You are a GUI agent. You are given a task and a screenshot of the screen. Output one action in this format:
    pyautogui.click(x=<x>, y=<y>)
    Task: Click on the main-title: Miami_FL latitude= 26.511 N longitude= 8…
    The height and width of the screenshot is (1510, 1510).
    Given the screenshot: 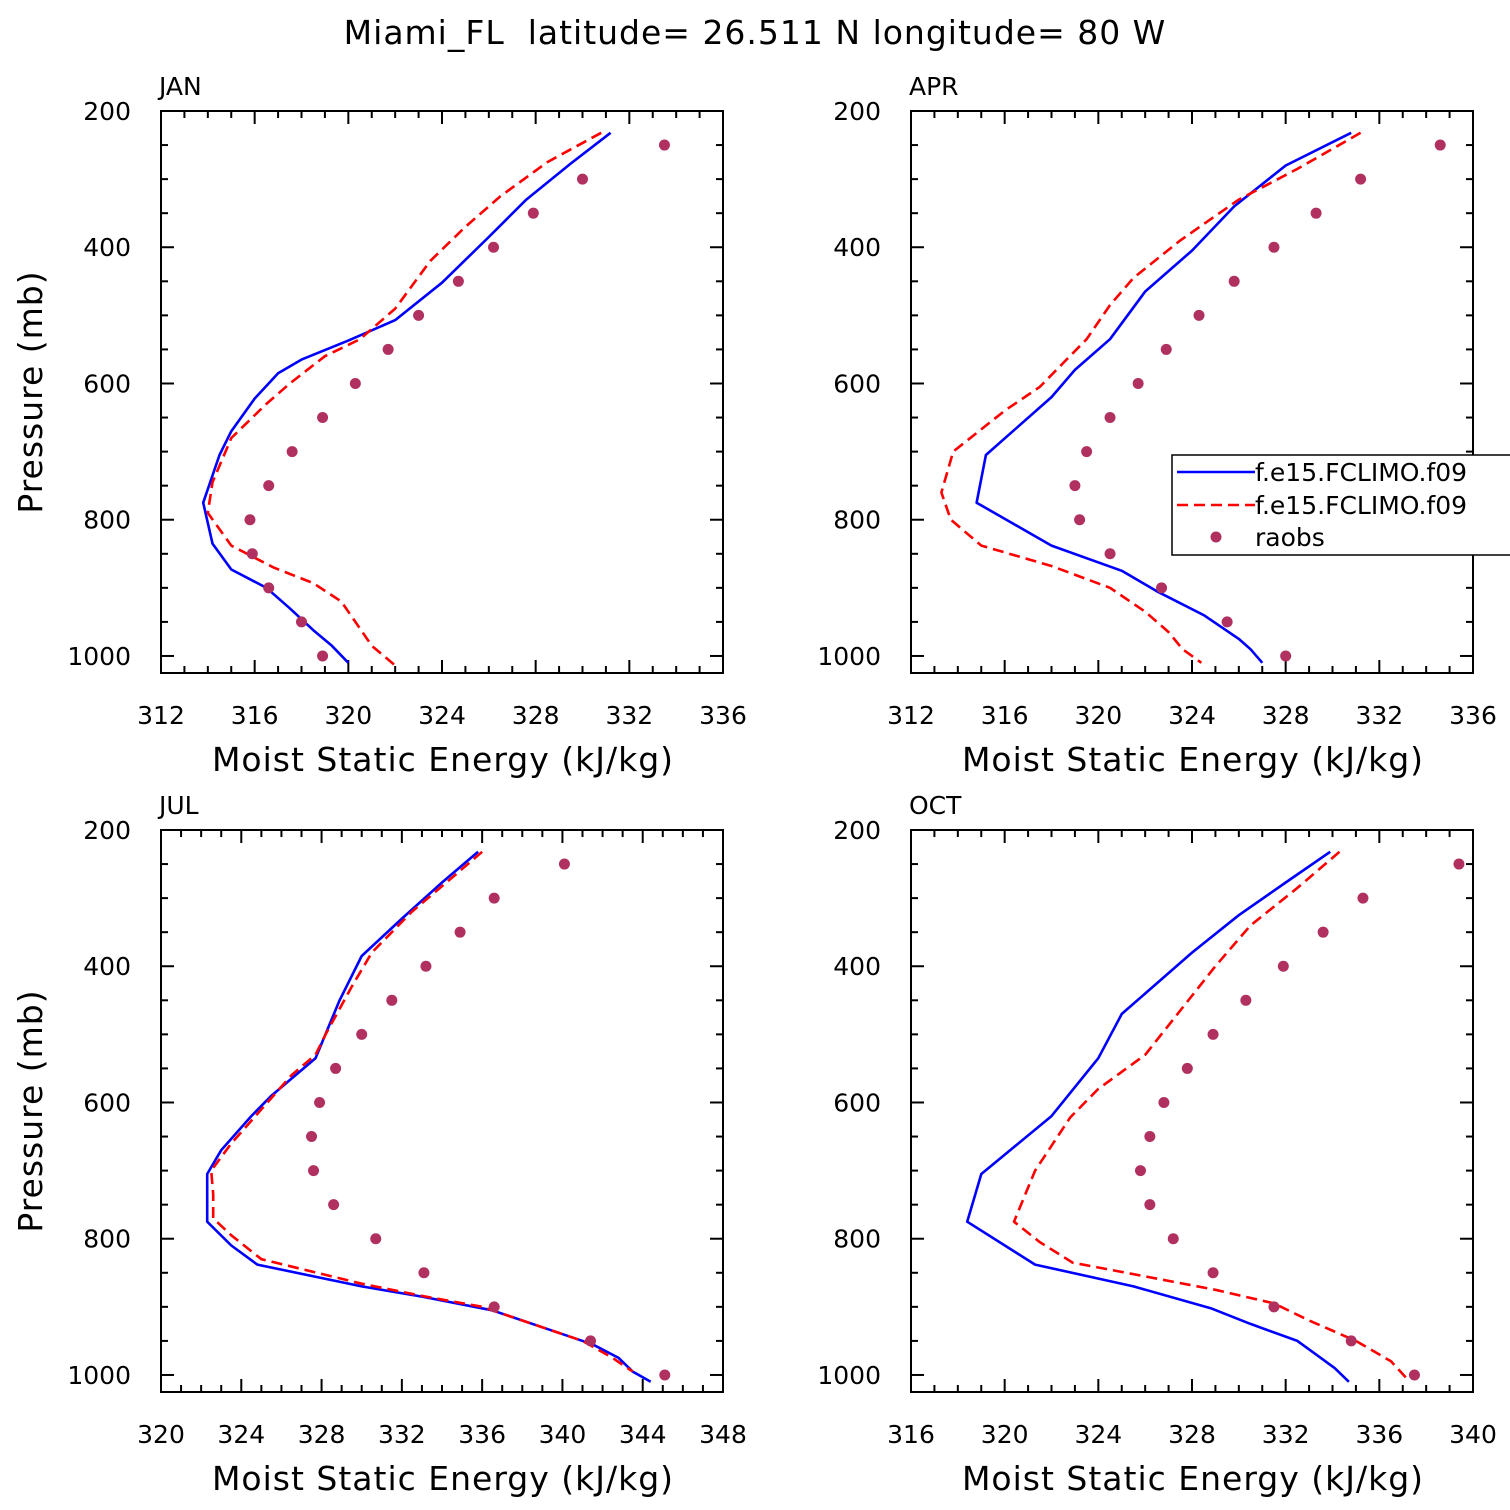 What is the action you would take?
    pyautogui.click(x=755, y=32)
    